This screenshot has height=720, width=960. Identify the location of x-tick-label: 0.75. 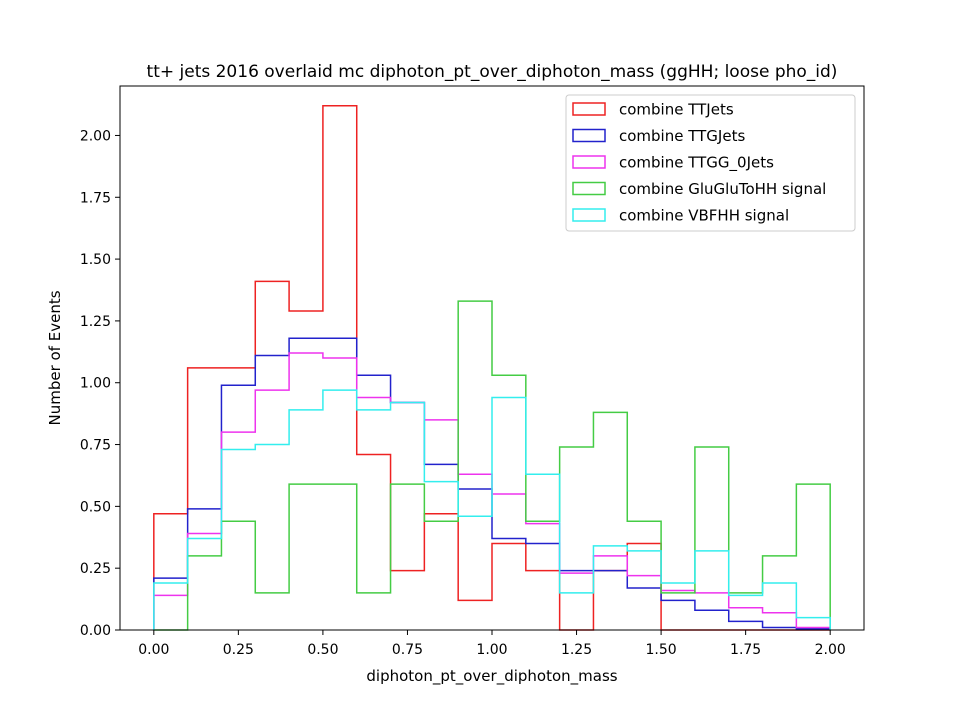
(407, 650).